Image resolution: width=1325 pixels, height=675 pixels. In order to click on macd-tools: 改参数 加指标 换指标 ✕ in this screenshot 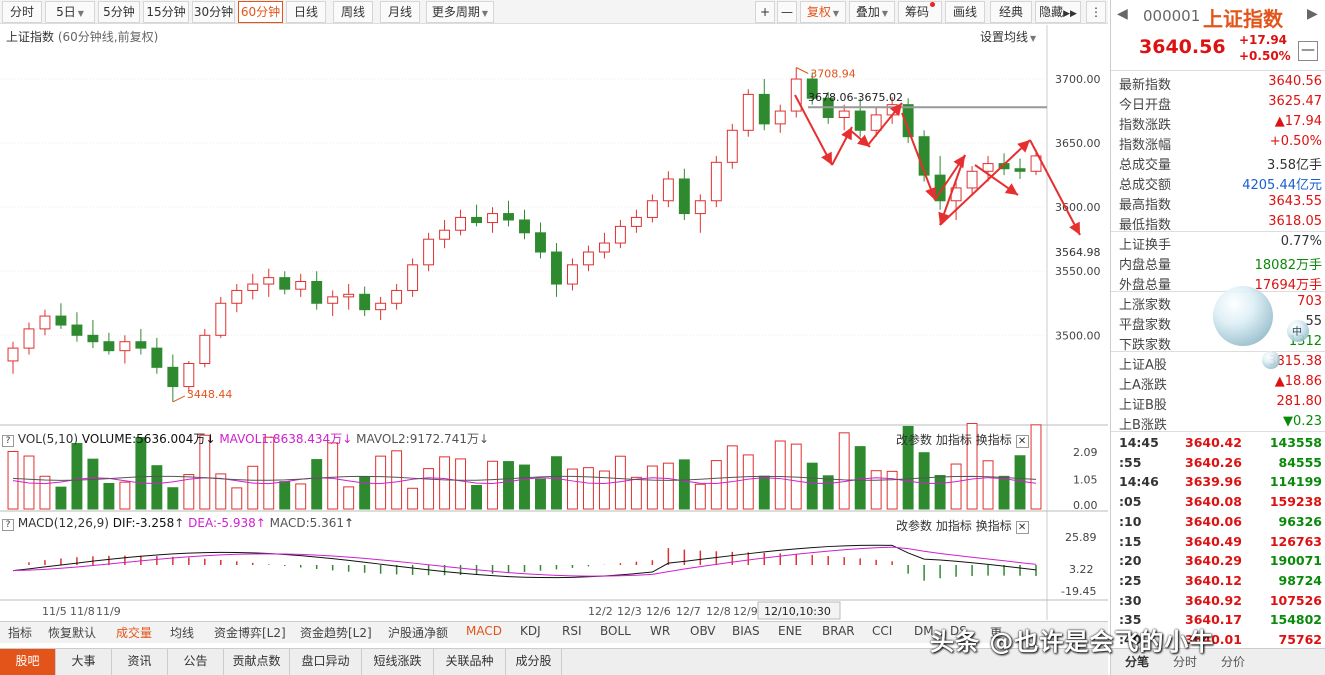, I will do `click(962, 525)`.